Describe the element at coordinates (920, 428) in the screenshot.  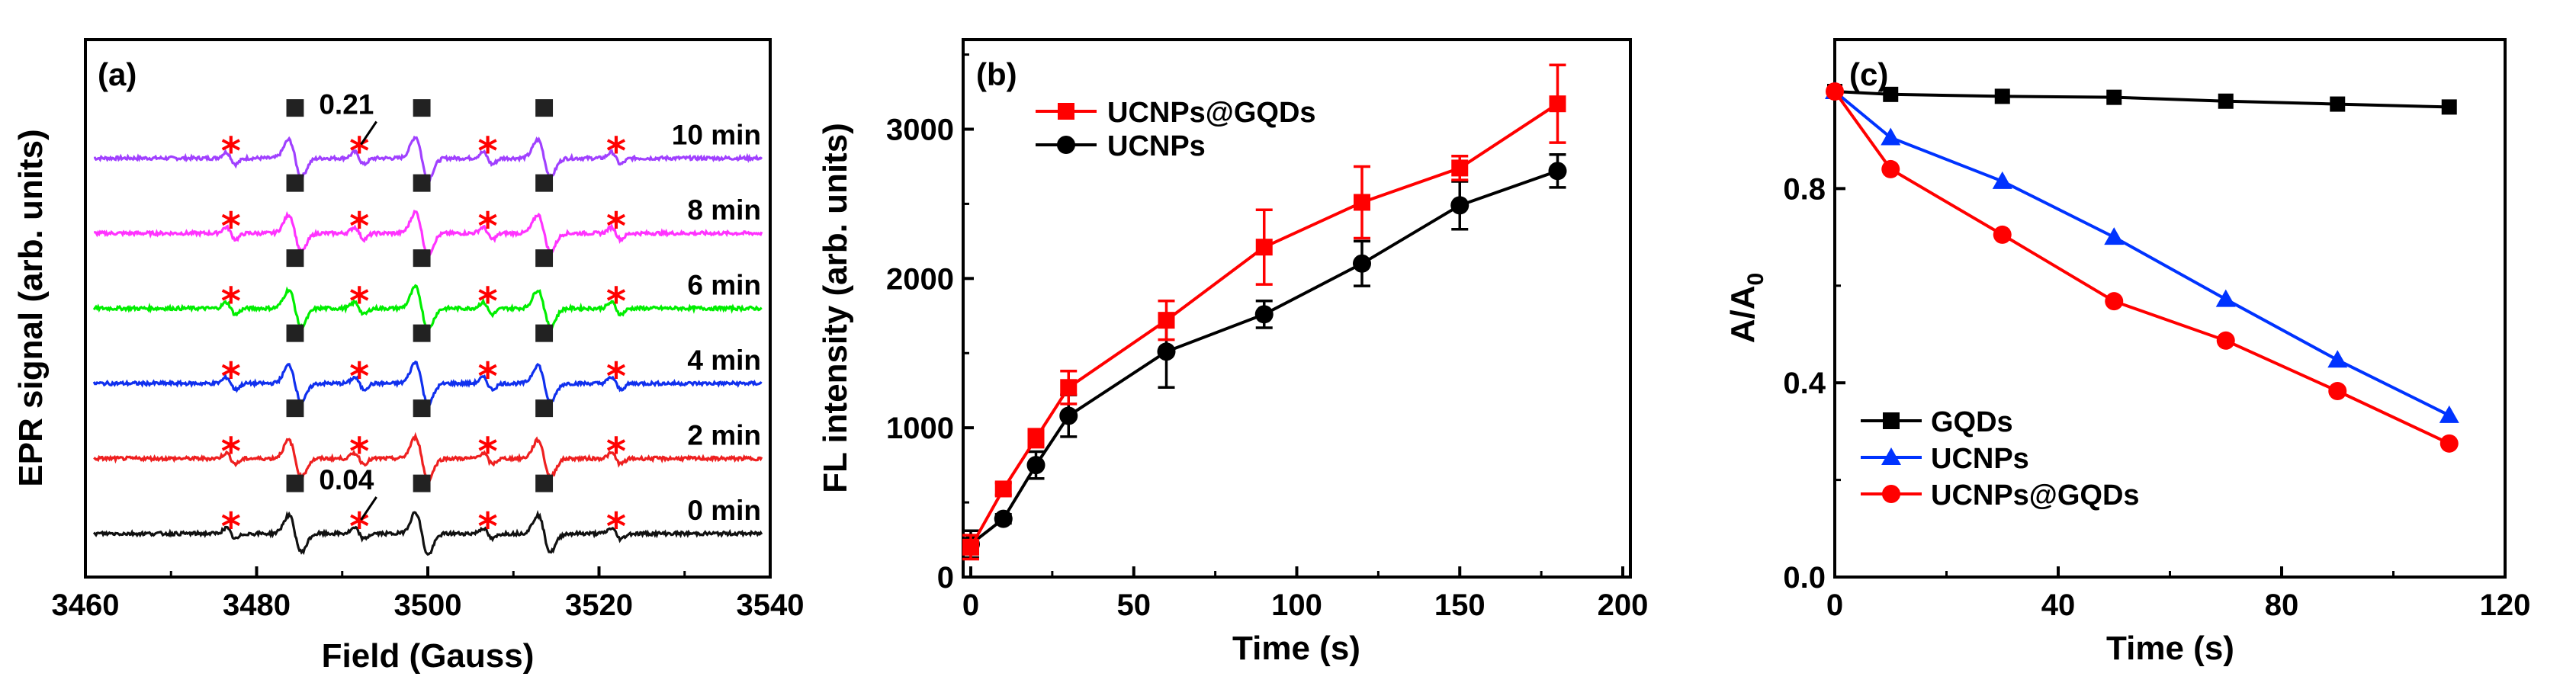
I see `panel-b-ytick-label: 1000` at that location.